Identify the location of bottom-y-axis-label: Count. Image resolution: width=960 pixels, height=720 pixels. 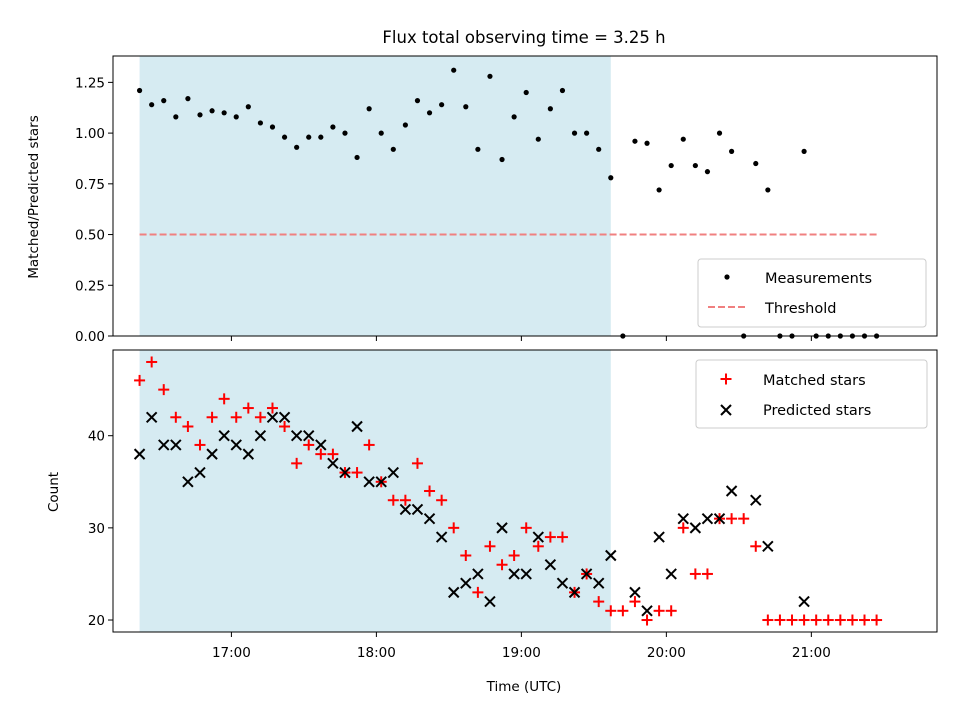
(54, 492).